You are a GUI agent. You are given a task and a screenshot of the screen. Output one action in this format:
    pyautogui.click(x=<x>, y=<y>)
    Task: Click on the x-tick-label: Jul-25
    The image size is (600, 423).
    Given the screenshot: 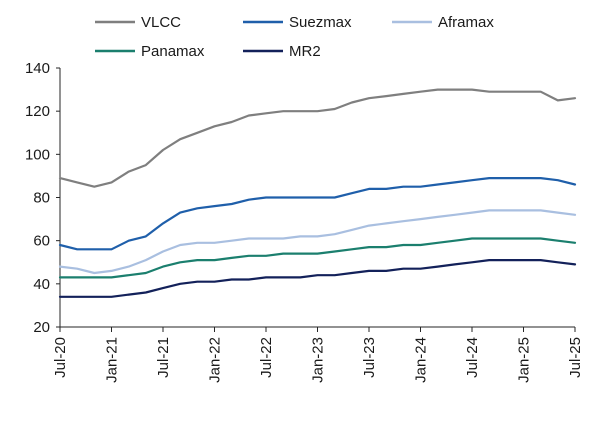 What is the action you would take?
    pyautogui.click(x=575, y=357)
    